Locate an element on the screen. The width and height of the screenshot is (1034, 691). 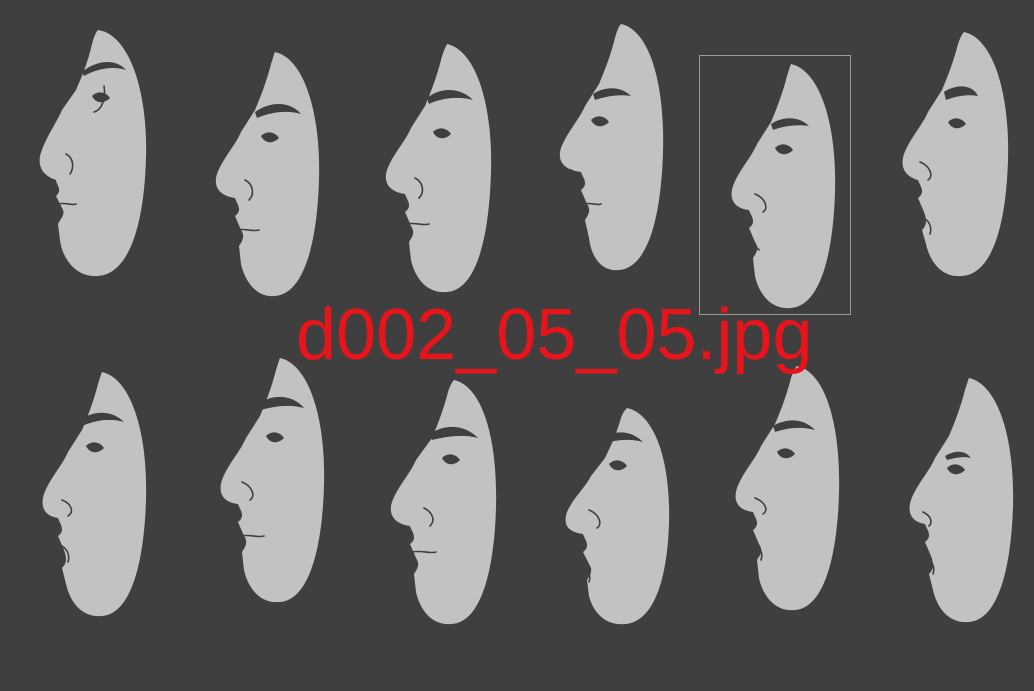
face-thumbnail-selected is located at coordinates (785, 187).